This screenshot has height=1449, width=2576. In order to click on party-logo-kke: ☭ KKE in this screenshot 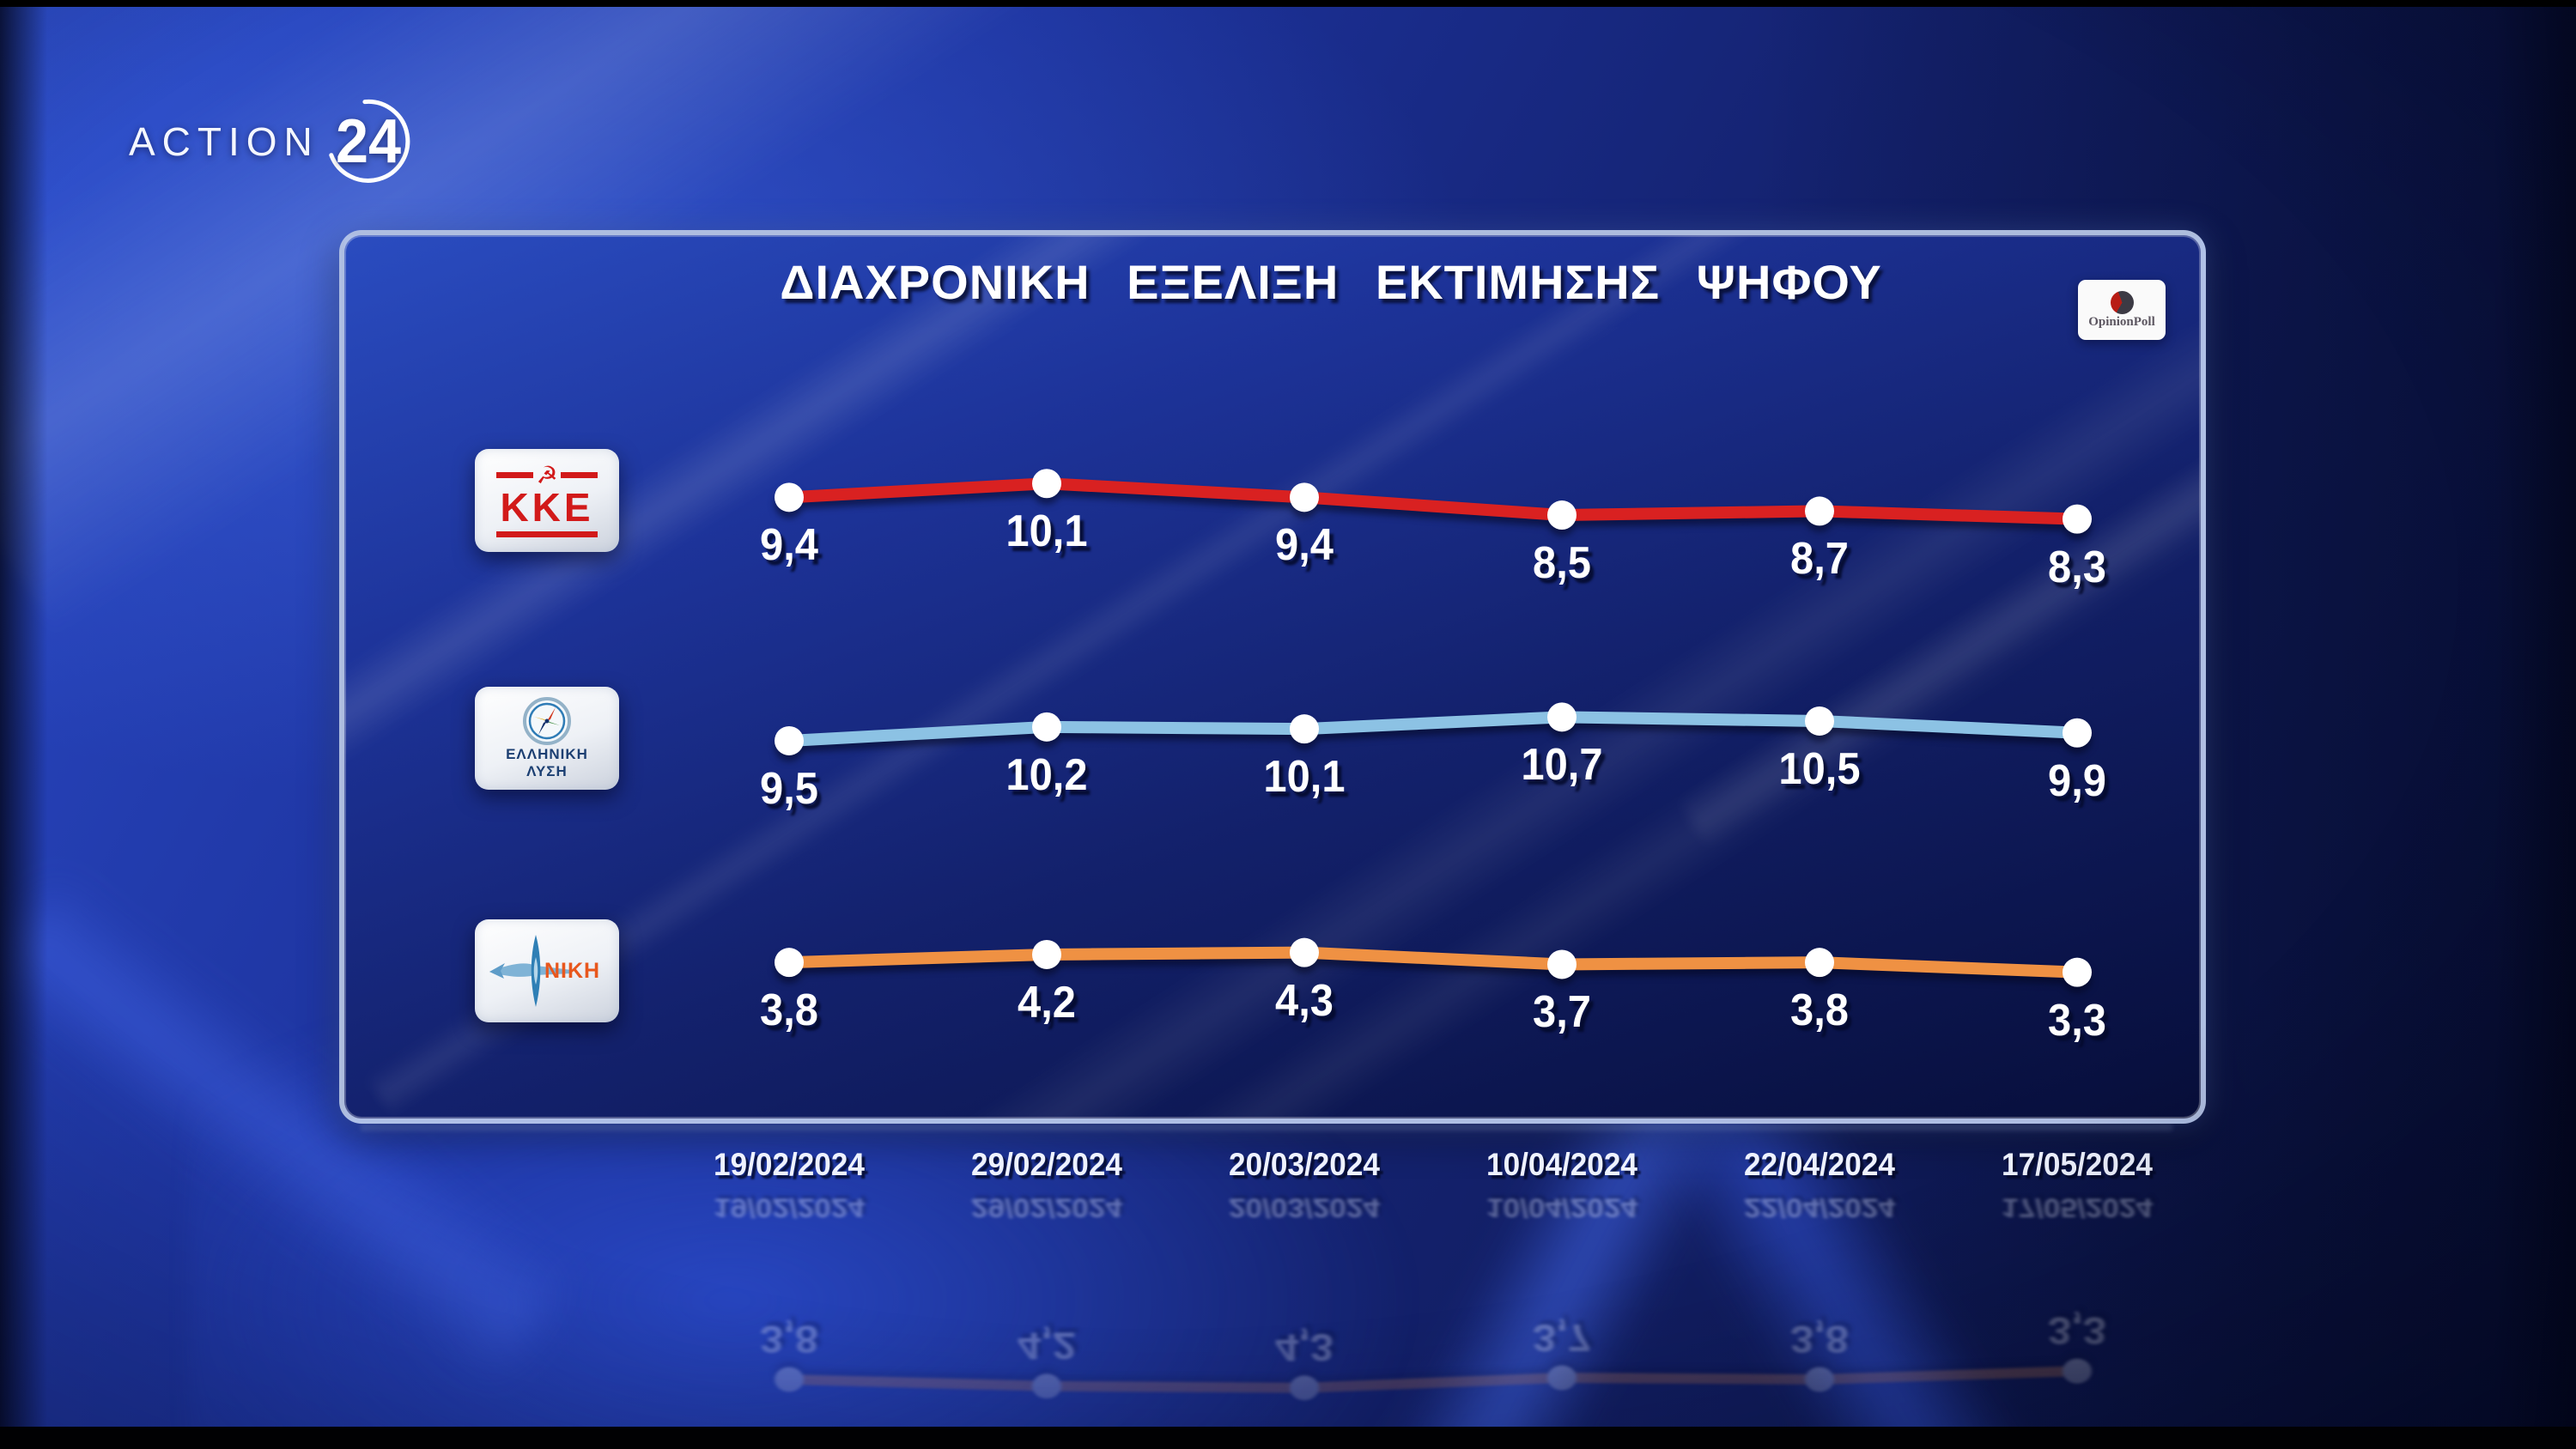, I will do `click(547, 500)`.